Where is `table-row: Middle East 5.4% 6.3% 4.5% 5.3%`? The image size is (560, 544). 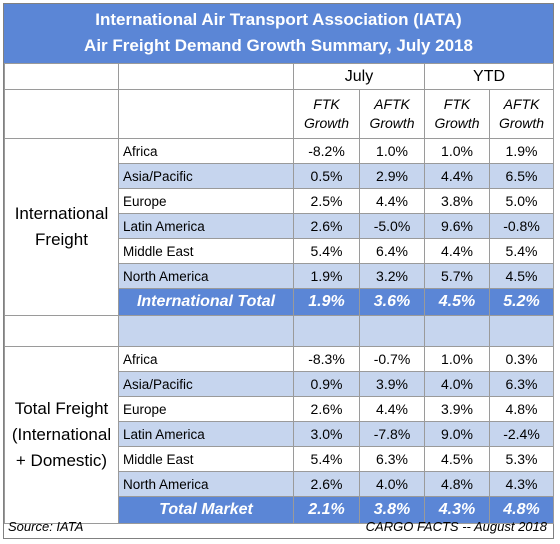
table-row: Middle East 5.4% 6.3% 4.5% 5.3% is located at coordinates (280, 459).